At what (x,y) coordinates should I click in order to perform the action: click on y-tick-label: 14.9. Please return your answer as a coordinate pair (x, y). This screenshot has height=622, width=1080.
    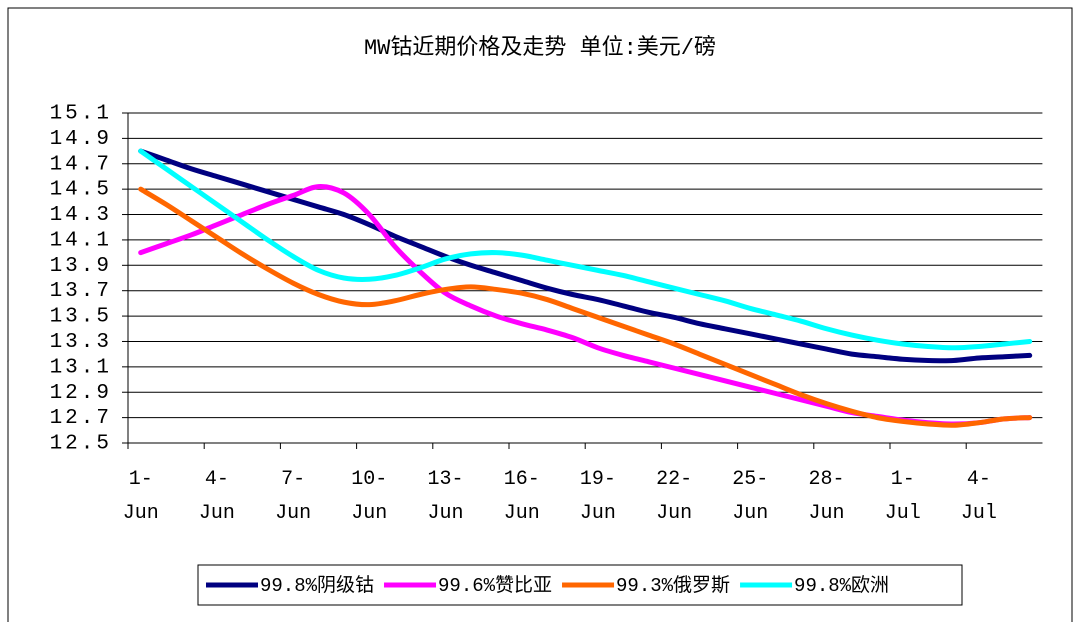
    Looking at the image, I should click on (81, 139).